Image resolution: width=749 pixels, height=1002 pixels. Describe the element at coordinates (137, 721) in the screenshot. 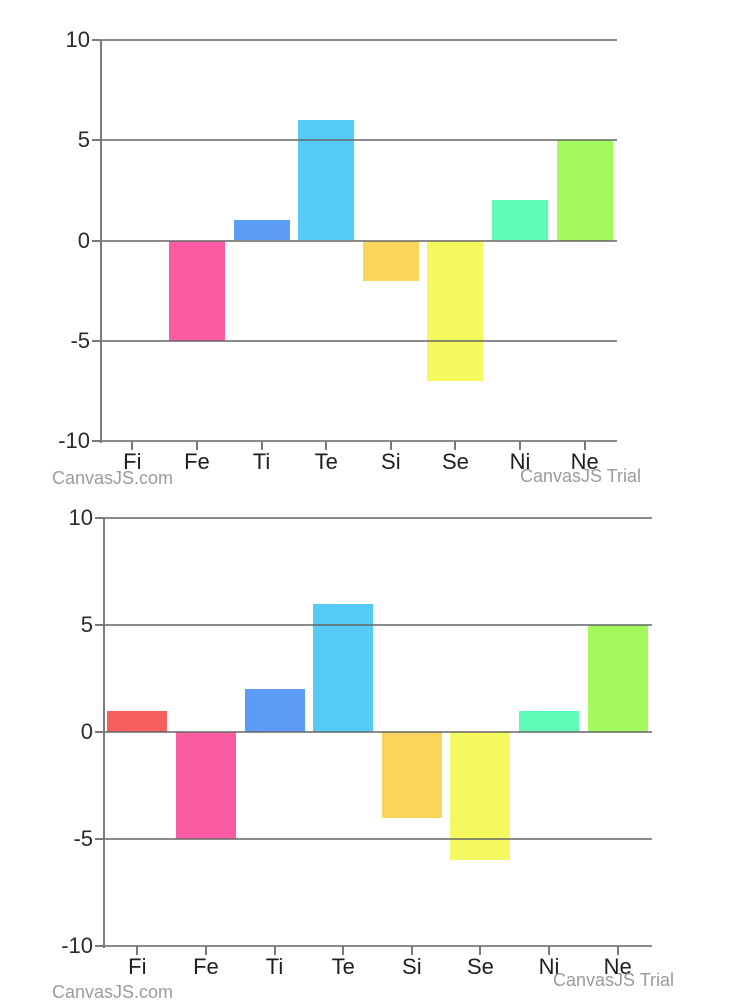

I see `bar-fi` at that location.